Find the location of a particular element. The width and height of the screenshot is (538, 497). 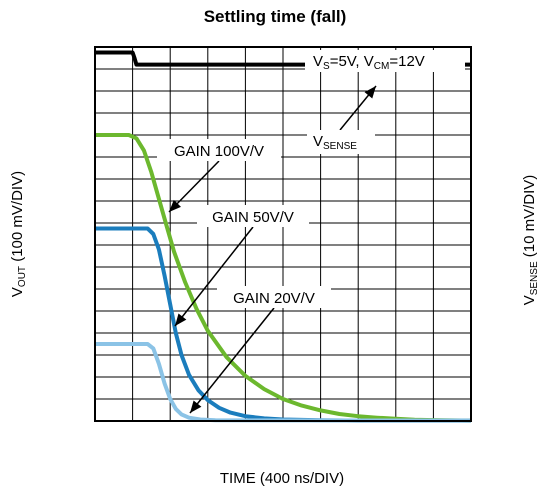

x-axis-label: TIME (400 ns/DIV) is located at coordinates (282, 478).